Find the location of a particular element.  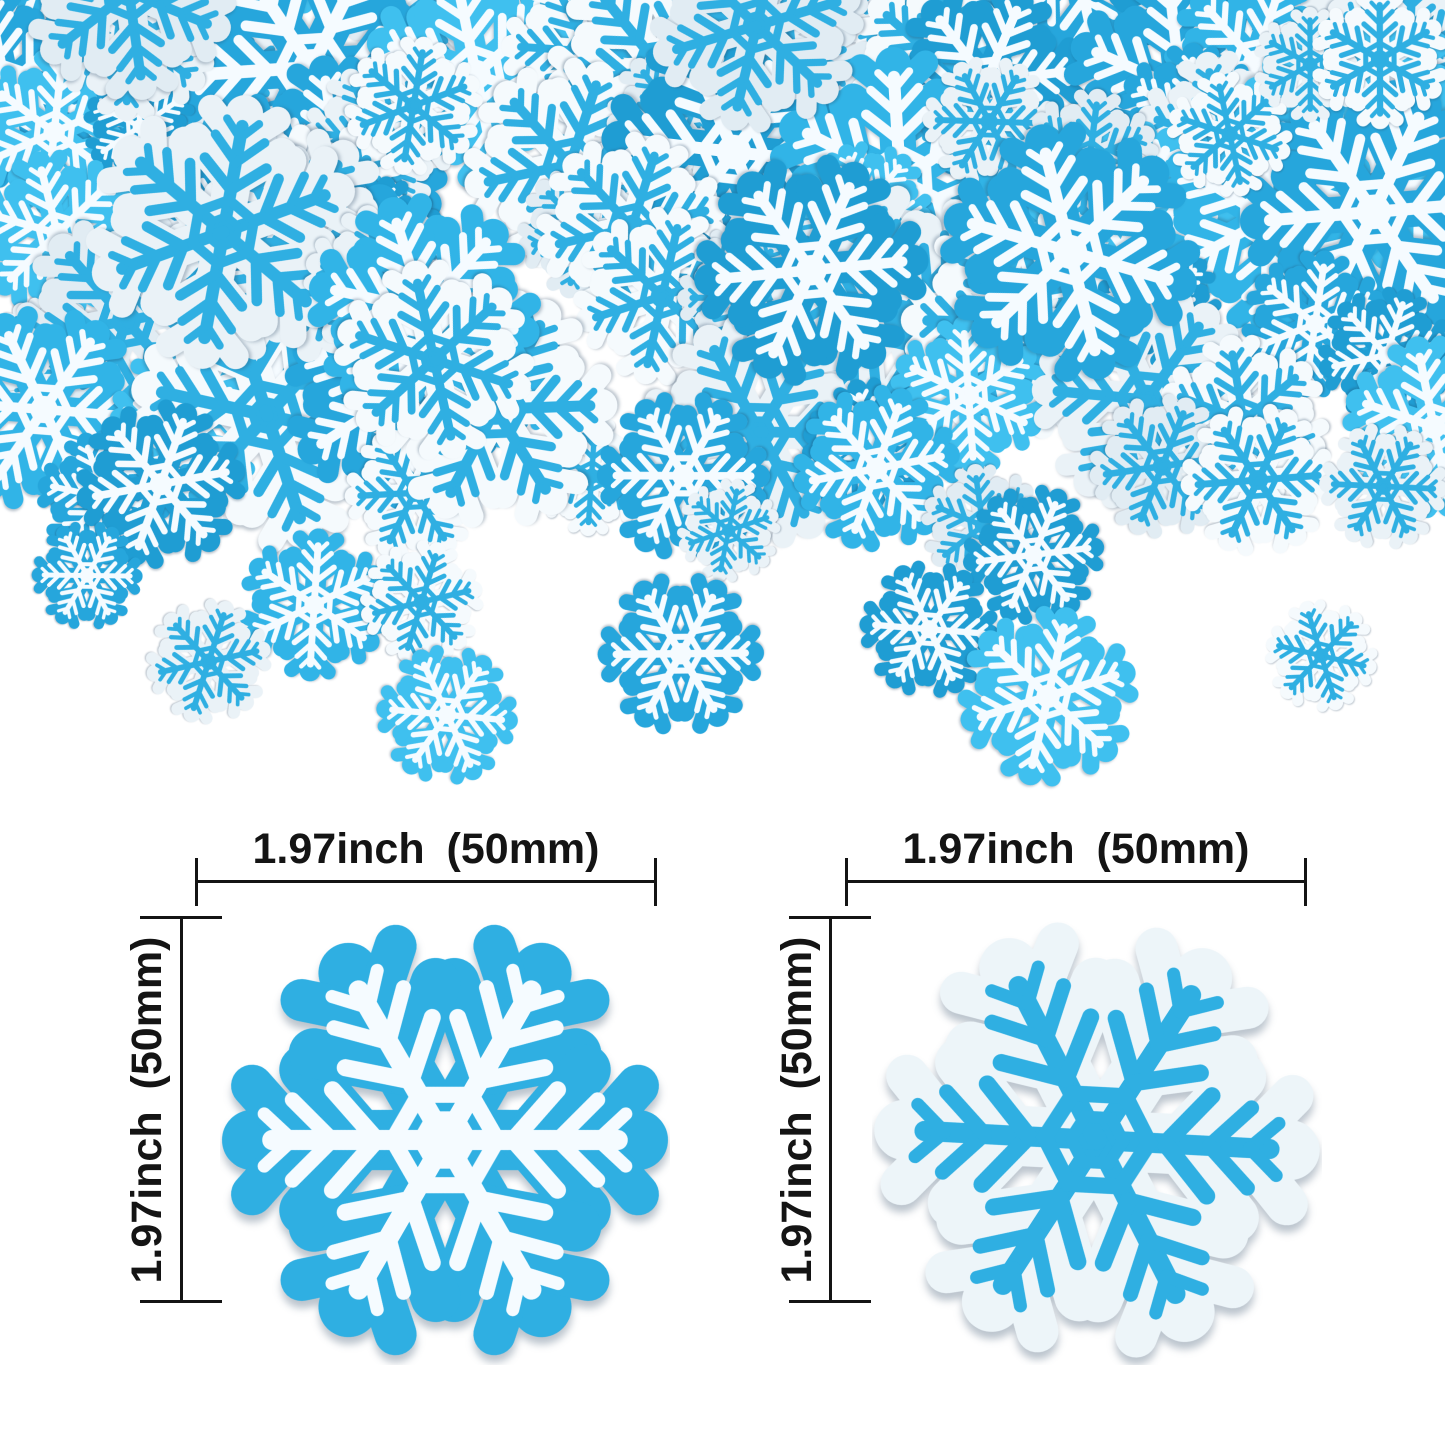

white-snowflake-sample is located at coordinates (1097, 1140).